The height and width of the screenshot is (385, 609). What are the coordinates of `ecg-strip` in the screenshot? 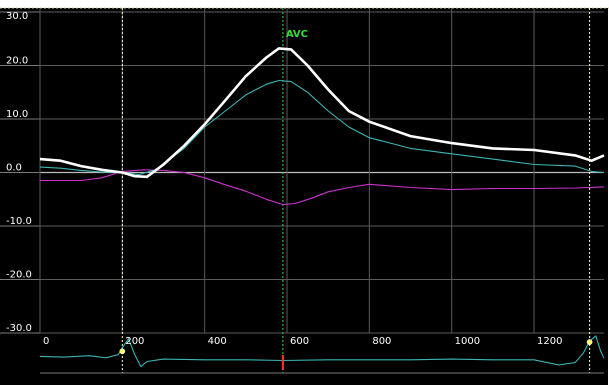 It's located at (322, 354).